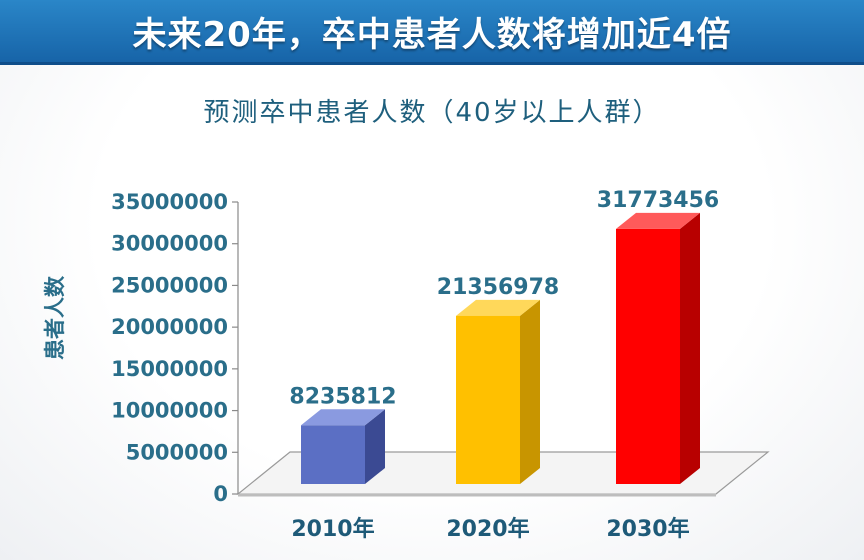 The image size is (864, 560). I want to click on y-tick-label: 35000000, so click(169, 202).